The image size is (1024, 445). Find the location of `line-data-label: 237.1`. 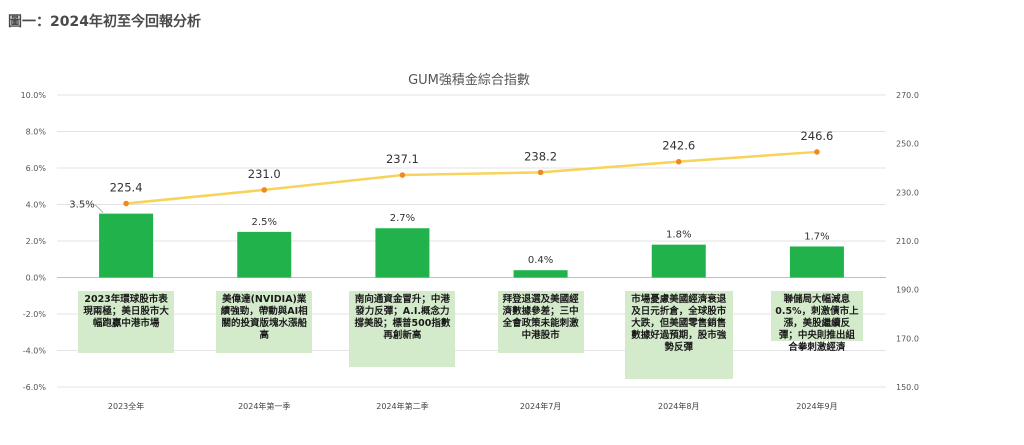

line-data-label: 237.1 is located at coordinates (402, 159).